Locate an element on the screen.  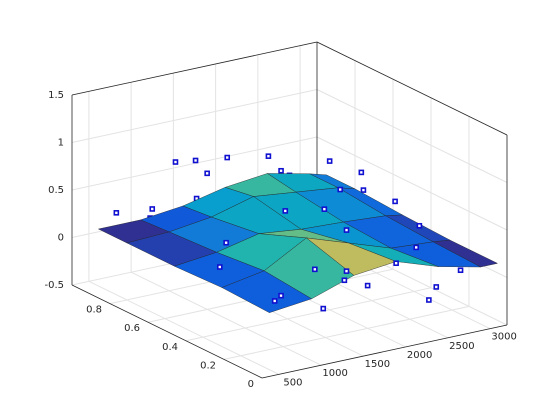
z-tick-label: 0 is located at coordinates (61, 238).